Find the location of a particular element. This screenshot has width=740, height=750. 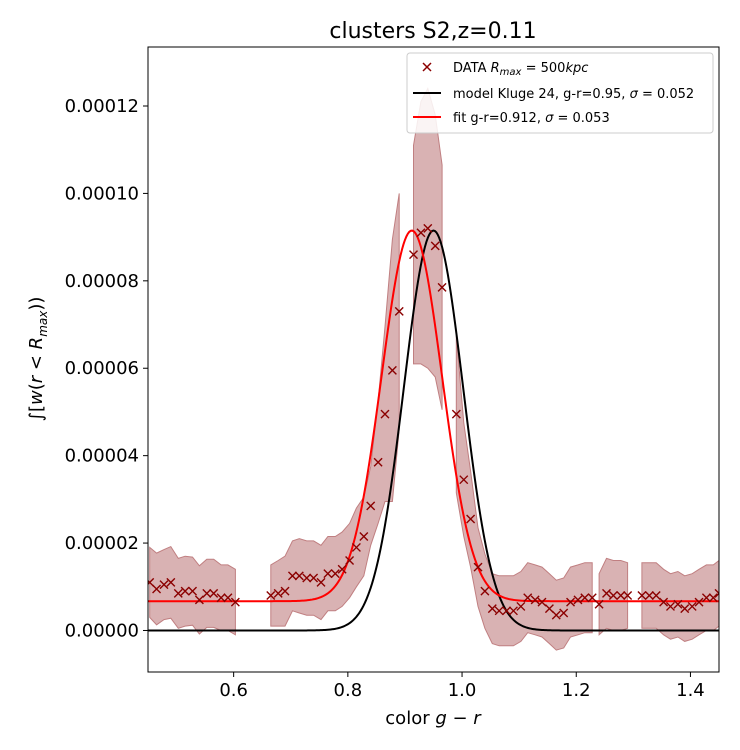

legend-label-data: DATA Rmax = 500kpc is located at coordinates (520, 69).